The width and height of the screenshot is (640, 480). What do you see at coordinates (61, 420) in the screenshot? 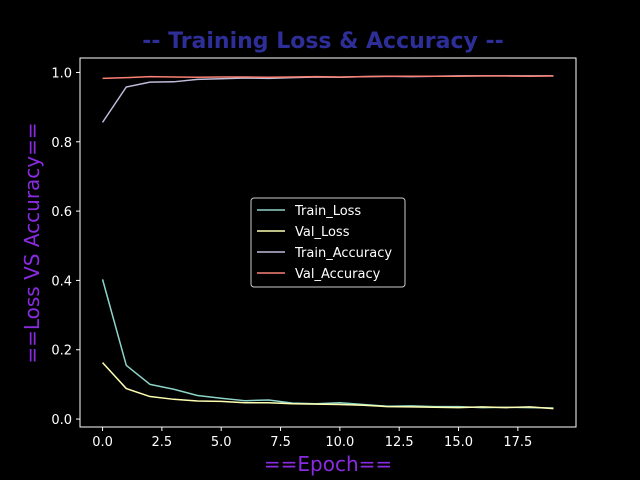
I see `y-tick-label: 0.0` at bounding box center [61, 420].